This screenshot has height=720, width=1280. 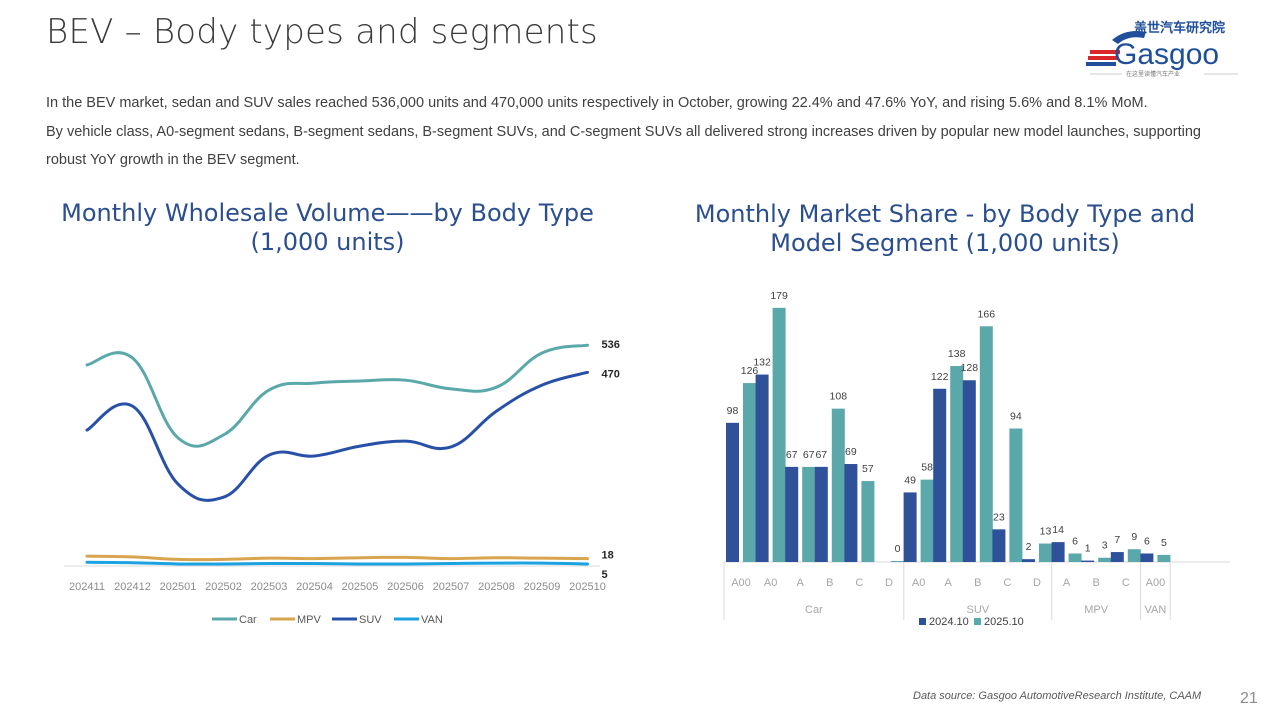 I want to click on logo-cn-name: 盖世汽车研究院, so click(x=1179, y=27).